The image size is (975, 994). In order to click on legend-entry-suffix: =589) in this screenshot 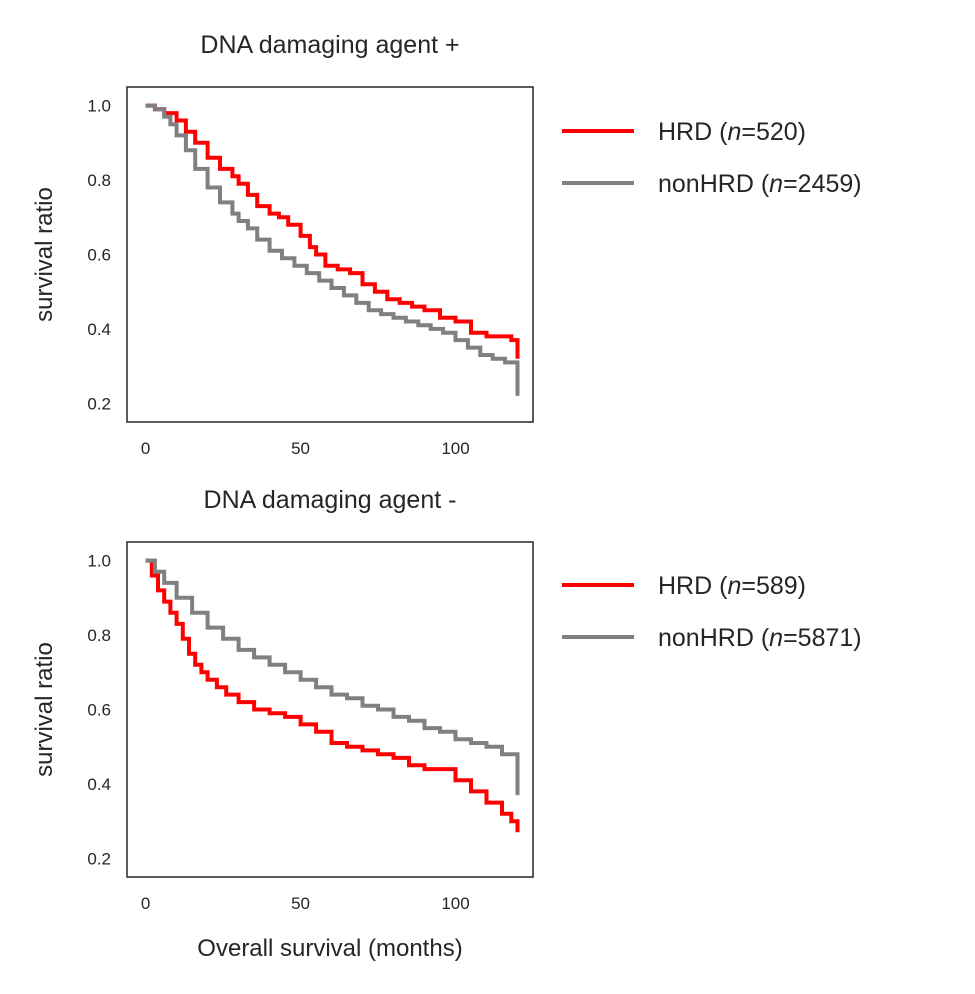, I will do `click(773, 586)`.